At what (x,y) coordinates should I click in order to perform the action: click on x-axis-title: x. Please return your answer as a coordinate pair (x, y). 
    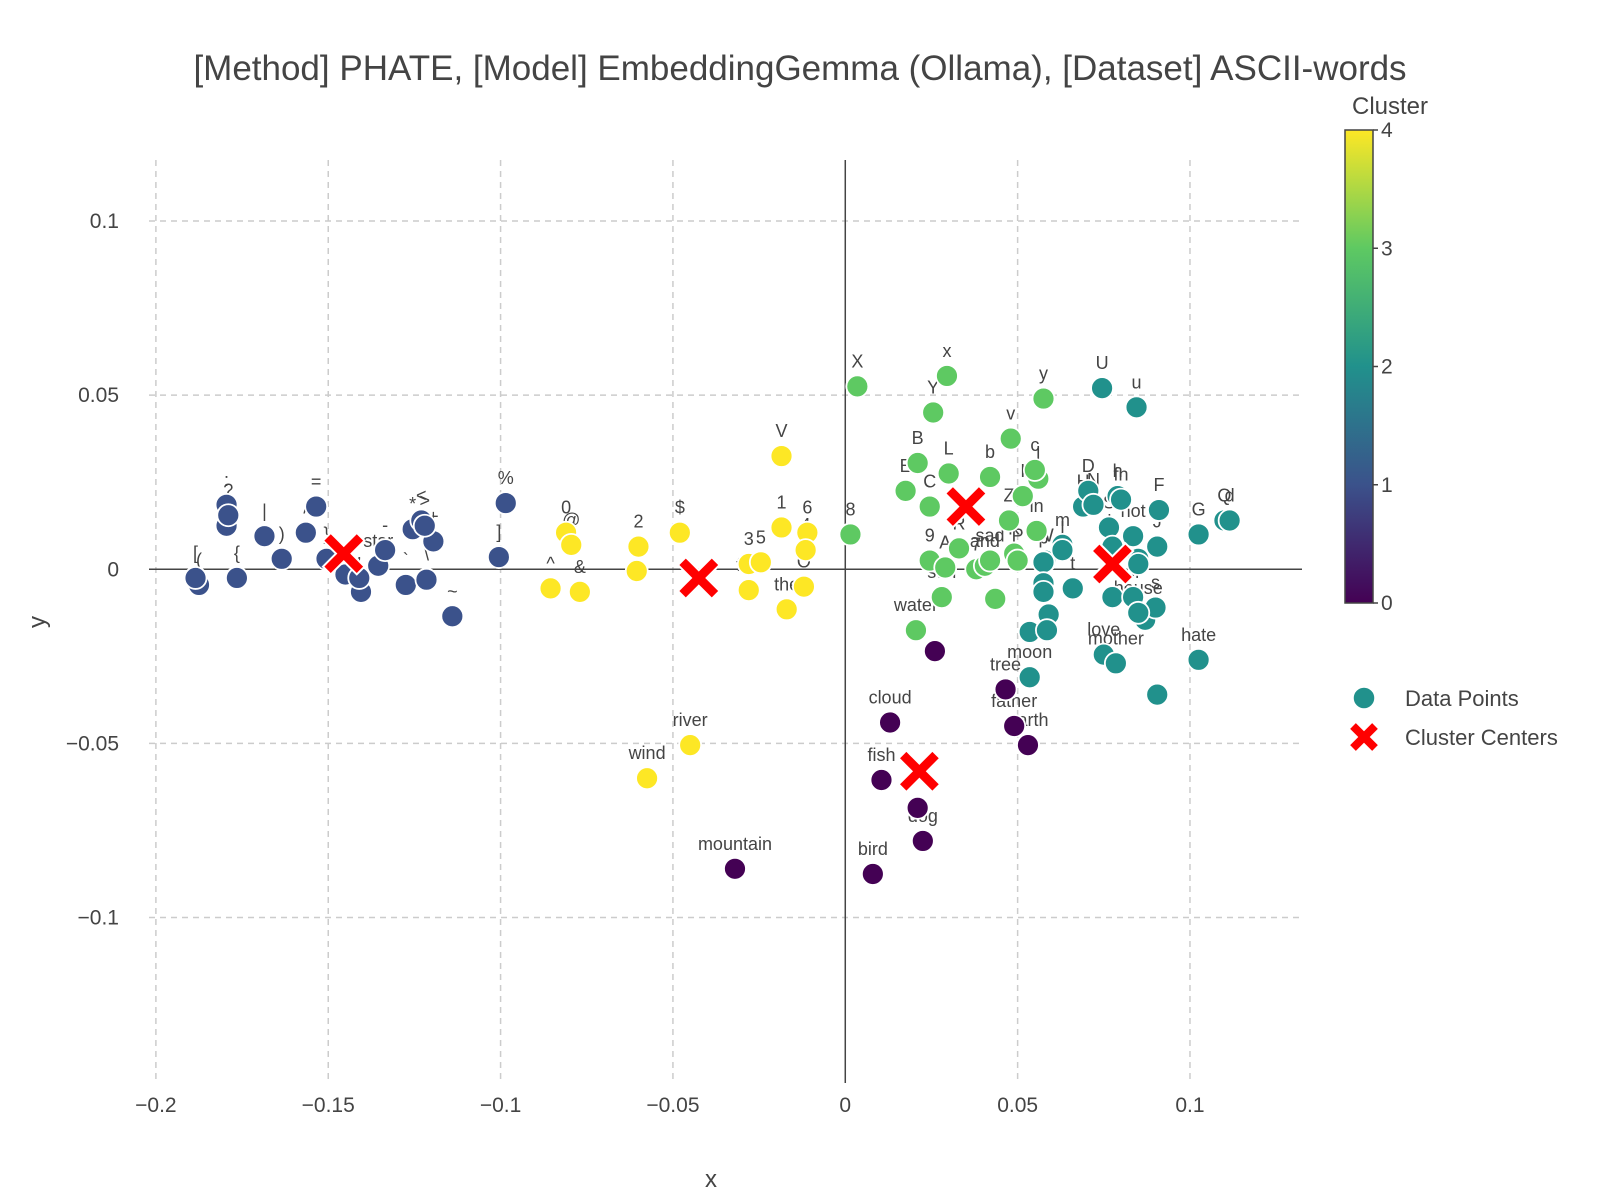
    Looking at the image, I should click on (711, 1179).